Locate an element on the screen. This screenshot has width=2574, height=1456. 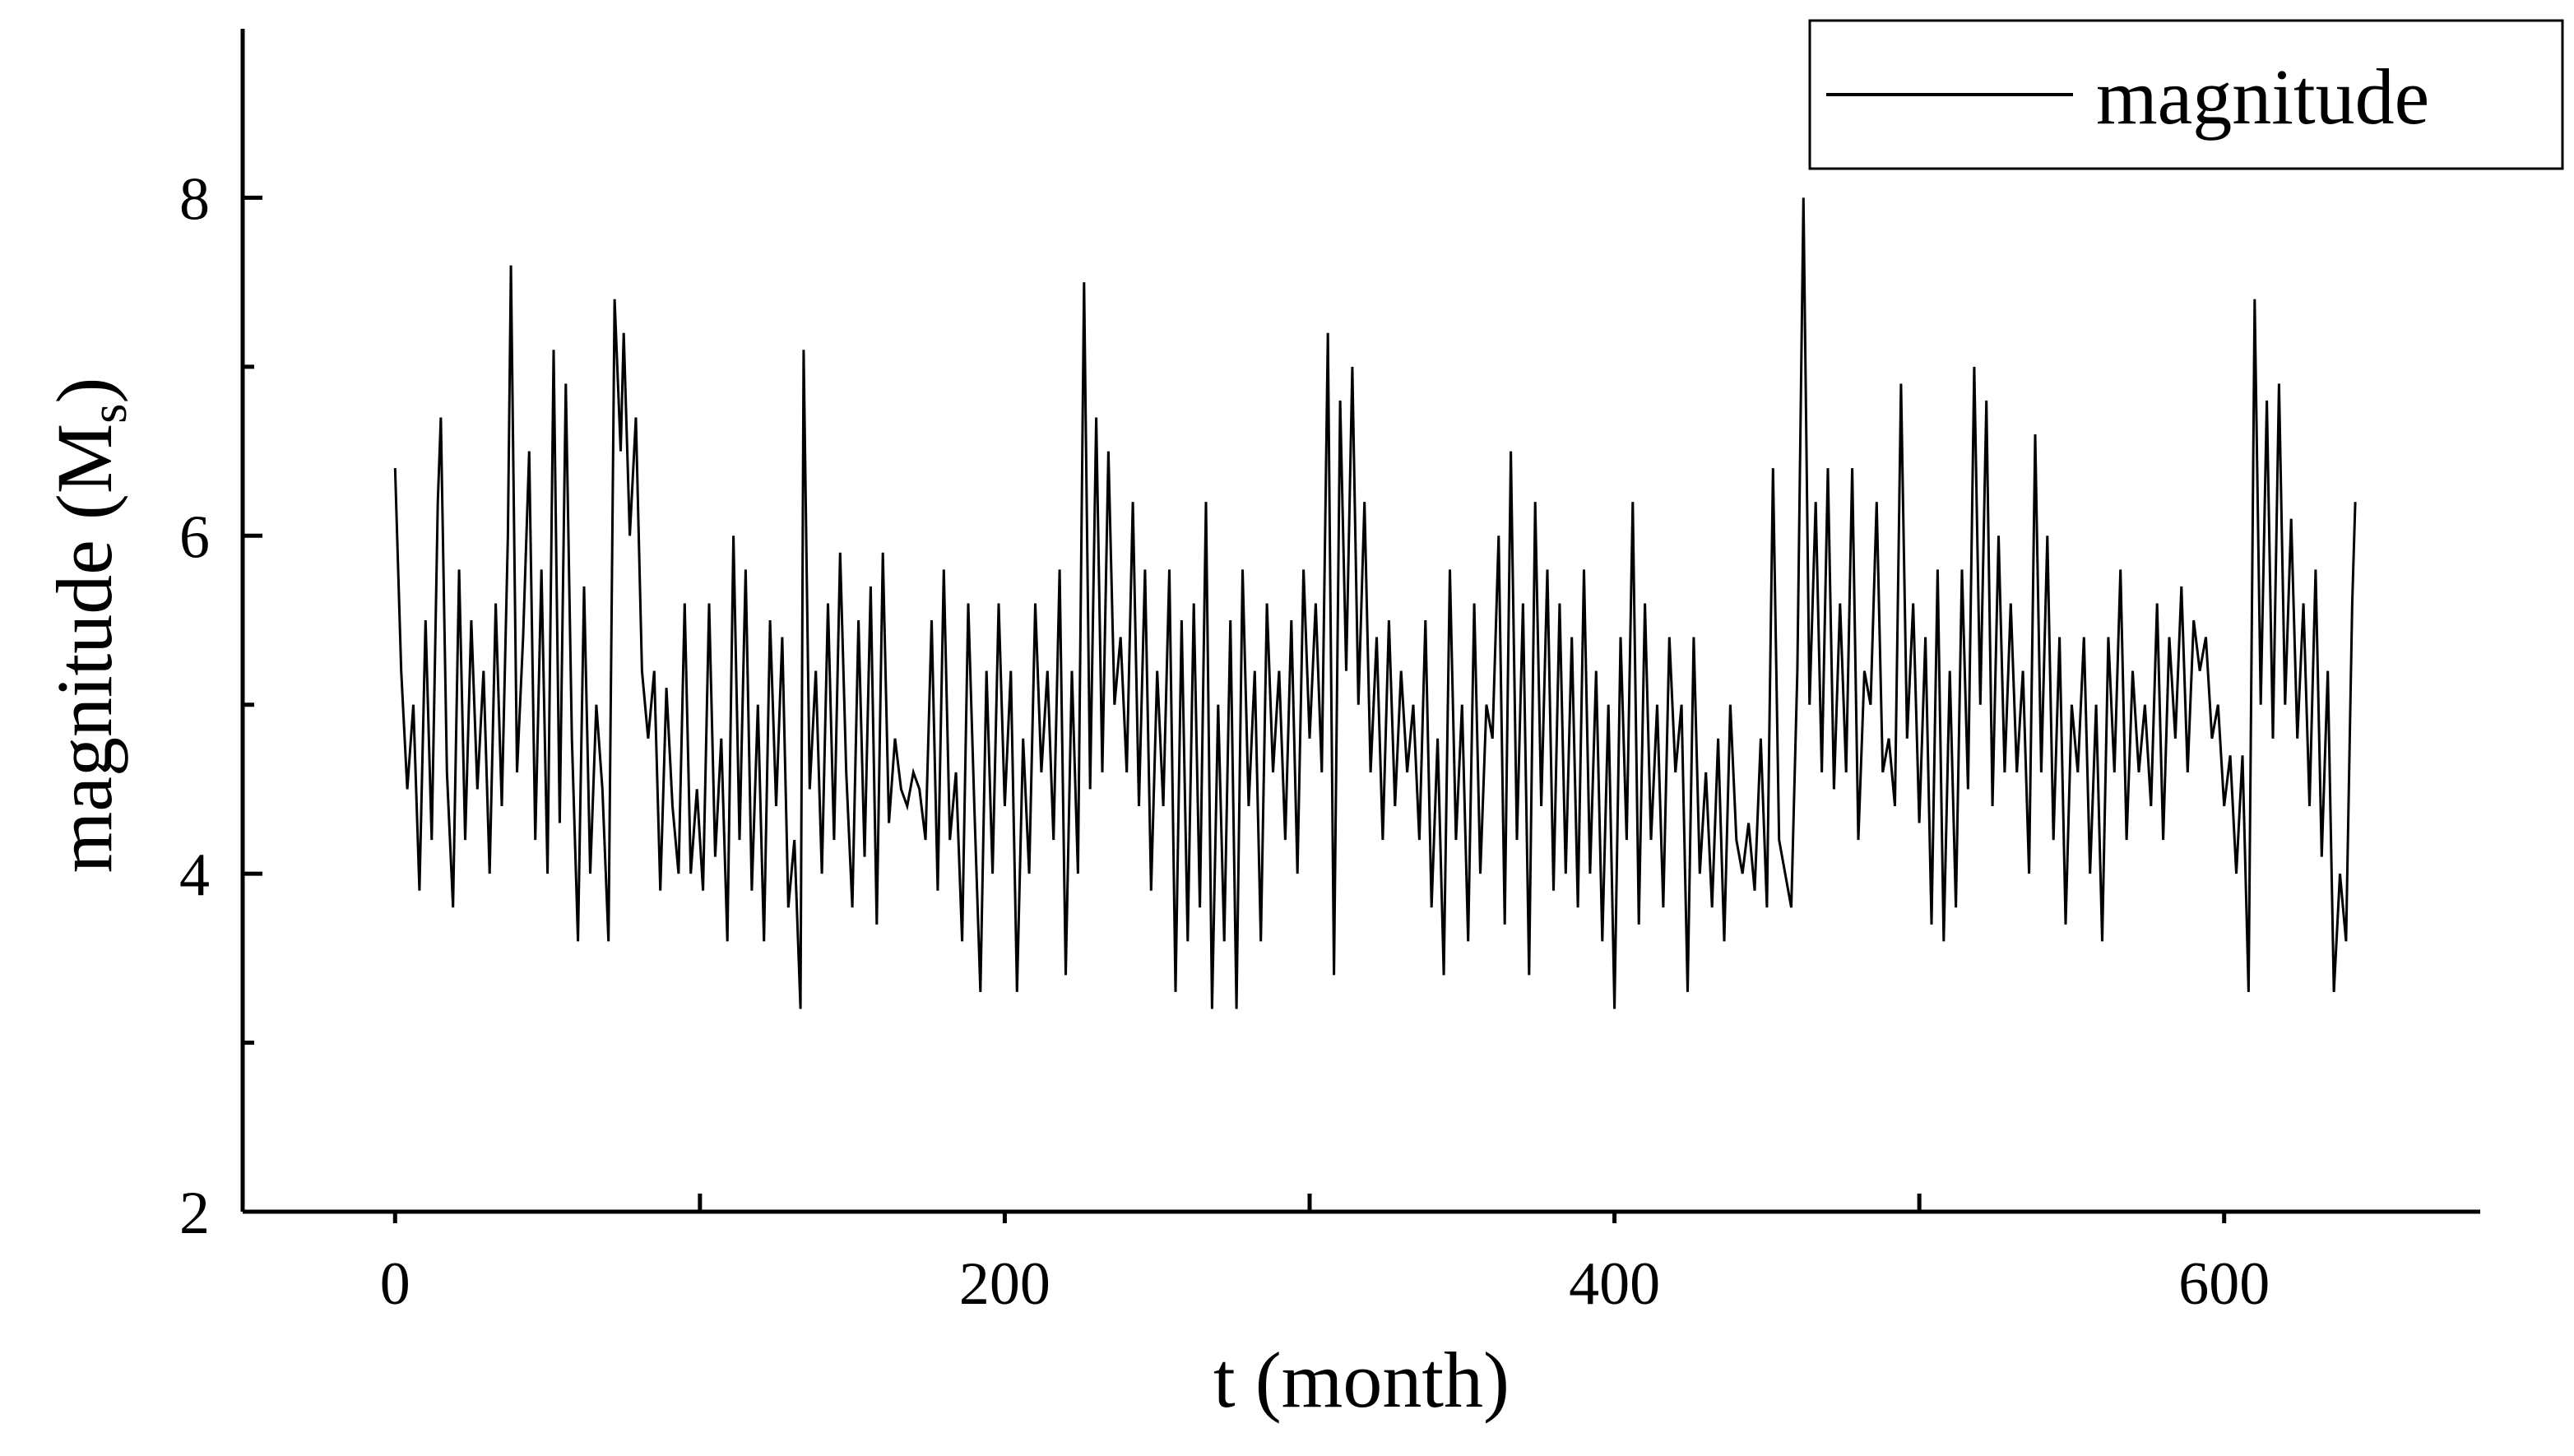
x-axis-title: t (month) is located at coordinates (1361, 1380).